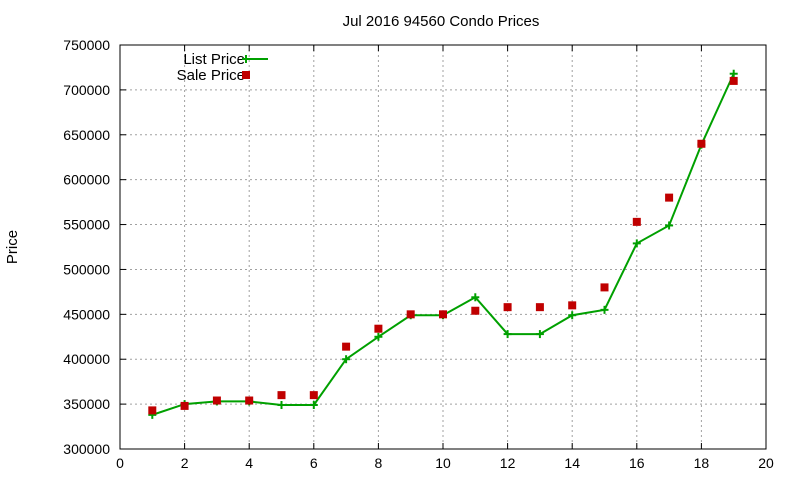  What do you see at coordinates (249, 463) in the screenshot?
I see `x-tick-label: 4` at bounding box center [249, 463].